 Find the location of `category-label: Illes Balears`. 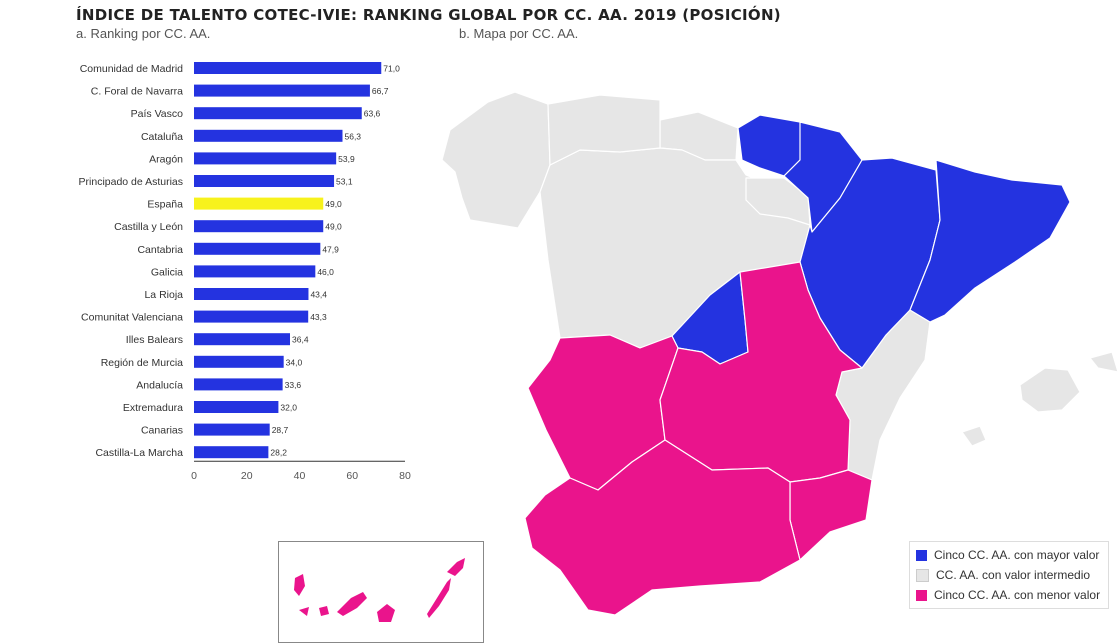

category-label: Illes Balears is located at coordinates (154, 340).